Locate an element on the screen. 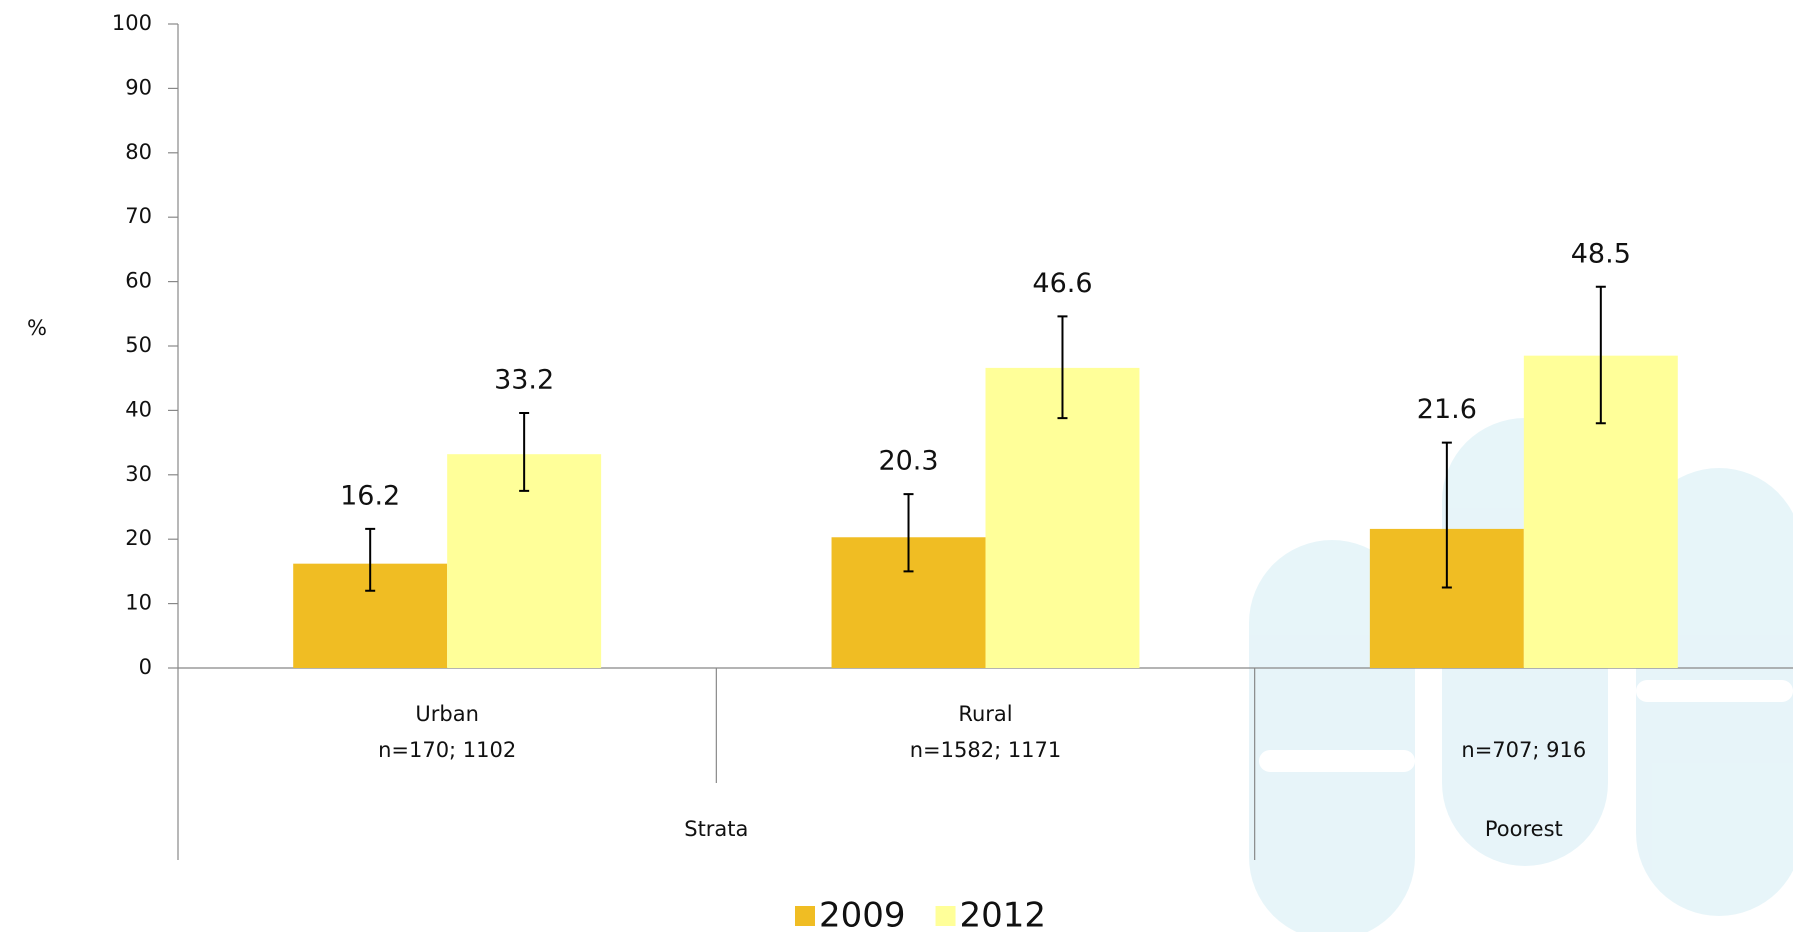 Image resolution: width=1793 pixels, height=932 pixels. y-tick-label: 10 is located at coordinates (138, 603).